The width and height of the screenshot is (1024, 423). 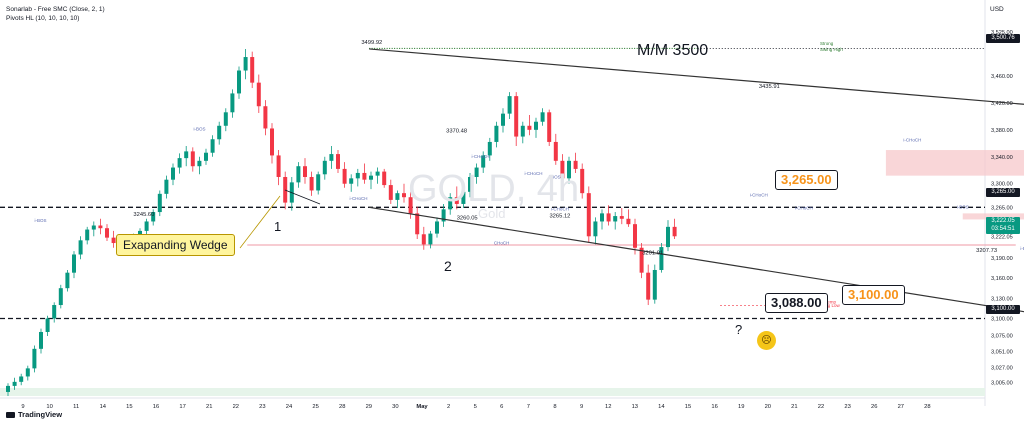 I want to click on tradingview-logo: TradingView, so click(x=34, y=414).